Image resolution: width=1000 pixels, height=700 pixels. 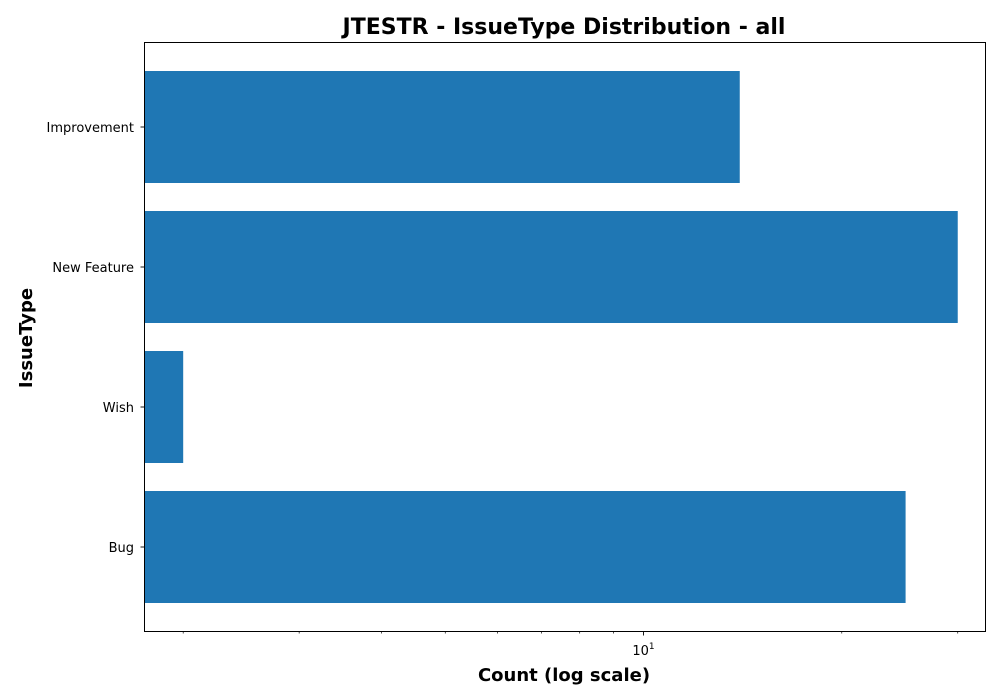 I want to click on y-tick-label: Improvement, so click(x=90, y=128).